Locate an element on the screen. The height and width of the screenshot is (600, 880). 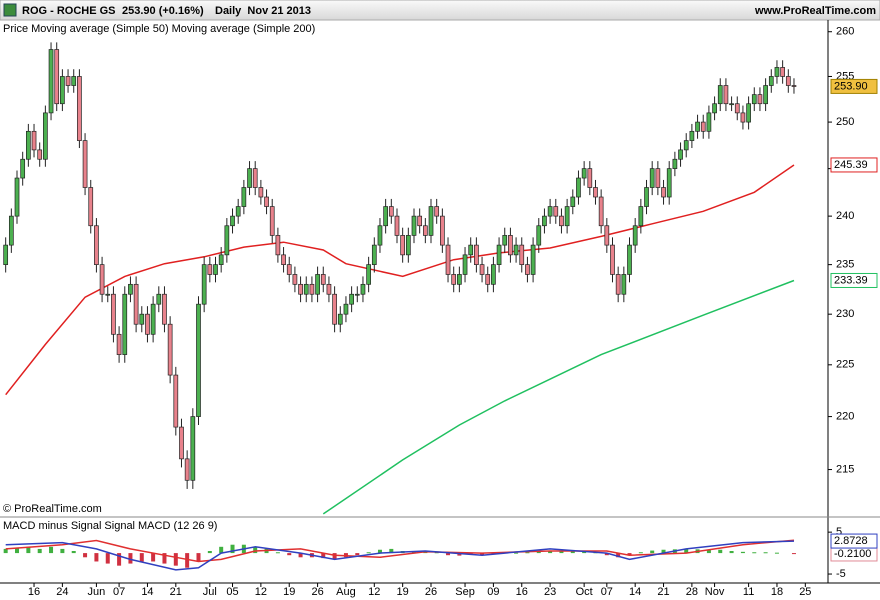
x-tick-label: 28 is located at coordinates (692, 592).